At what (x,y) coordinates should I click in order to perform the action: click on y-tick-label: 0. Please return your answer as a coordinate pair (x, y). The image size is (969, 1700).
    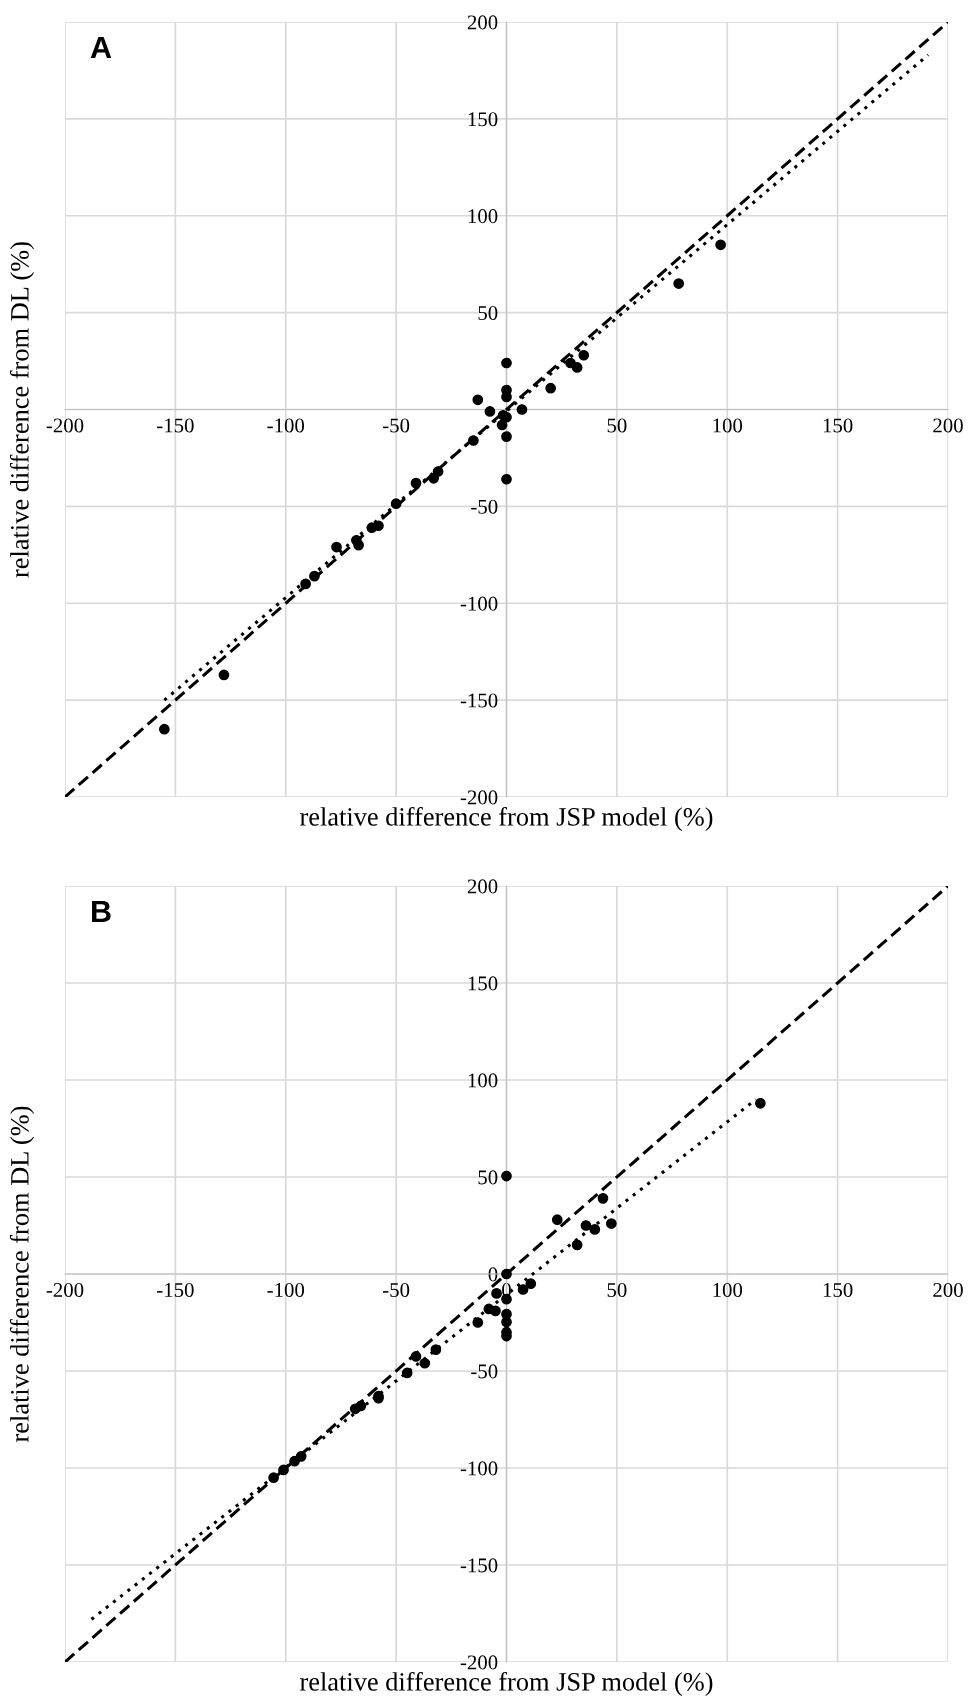
    Looking at the image, I should click on (493, 1274).